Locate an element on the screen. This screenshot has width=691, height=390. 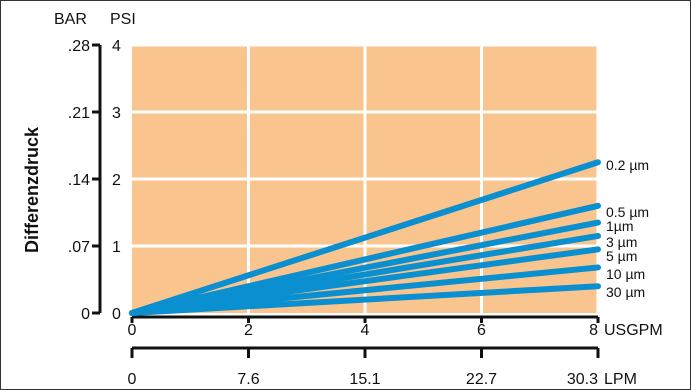
x-tick-label-usgpm: 8 is located at coordinates (593, 330).